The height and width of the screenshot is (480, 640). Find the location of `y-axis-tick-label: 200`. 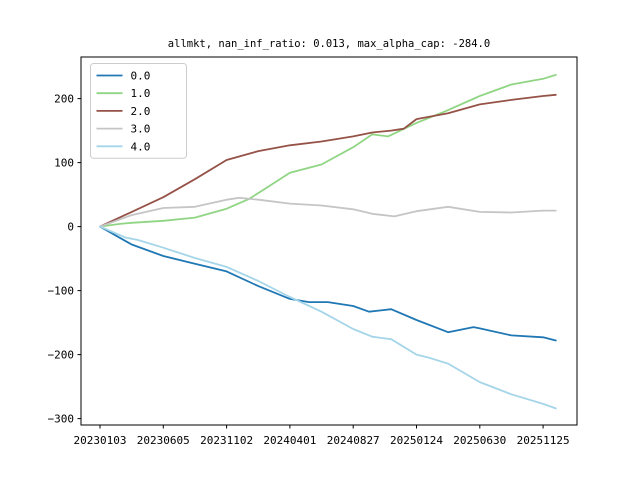

y-axis-tick-label: 200 is located at coordinates (64, 99).